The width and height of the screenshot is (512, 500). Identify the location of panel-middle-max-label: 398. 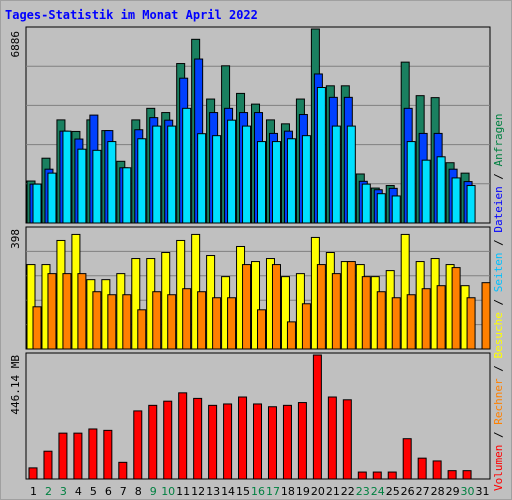
(15, 239).